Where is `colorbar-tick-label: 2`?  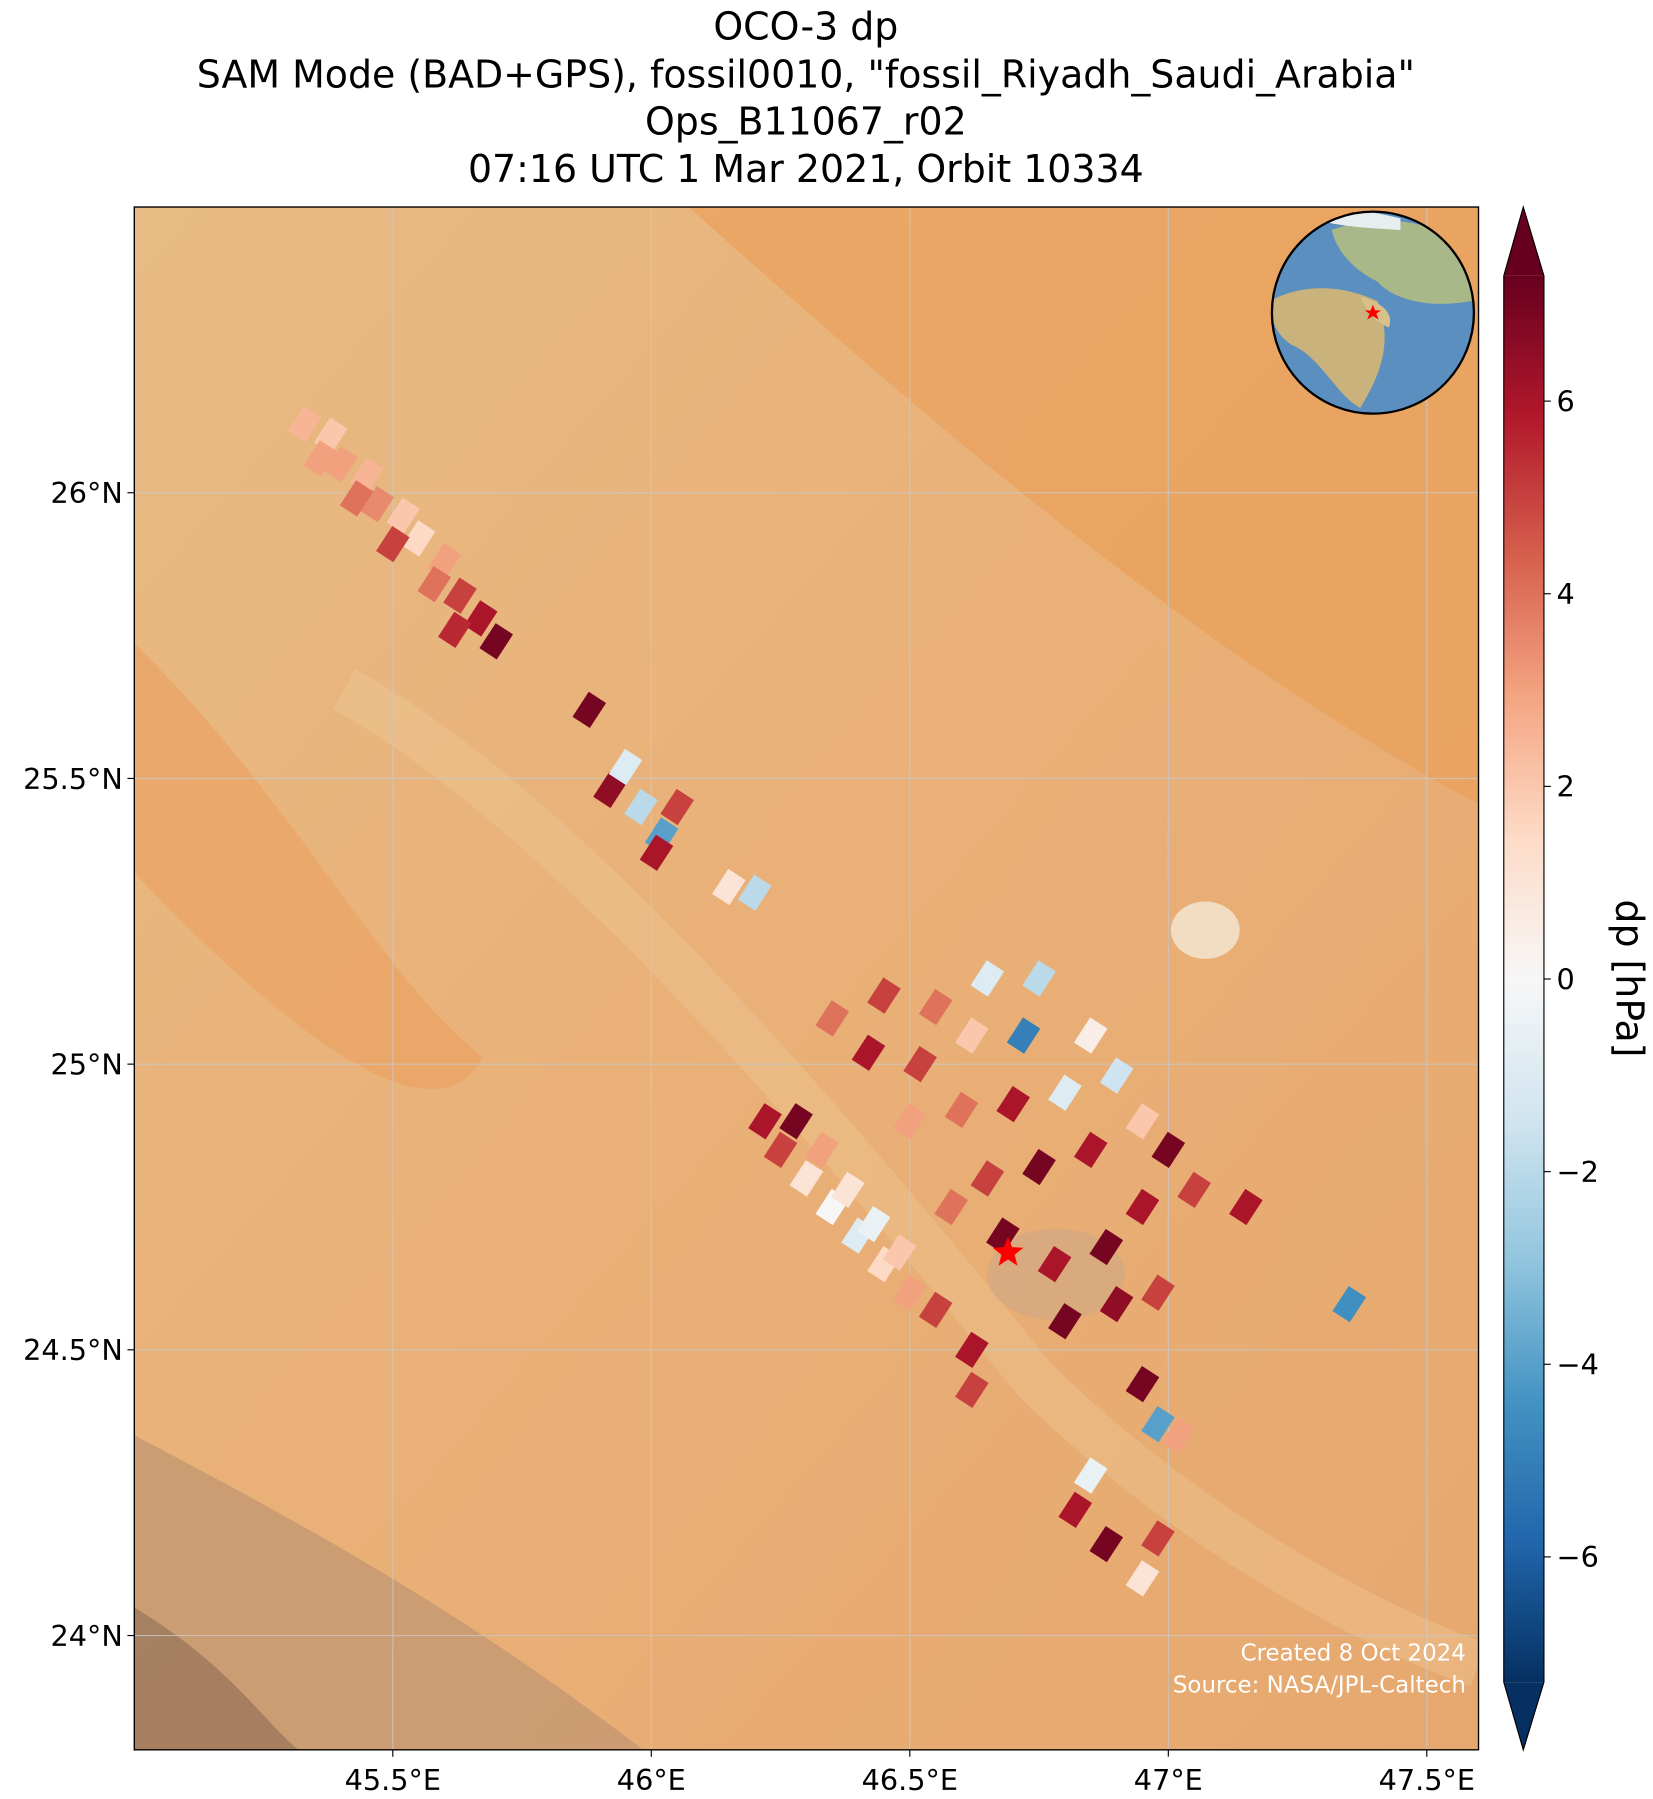 colorbar-tick-label: 2 is located at coordinates (1566, 787).